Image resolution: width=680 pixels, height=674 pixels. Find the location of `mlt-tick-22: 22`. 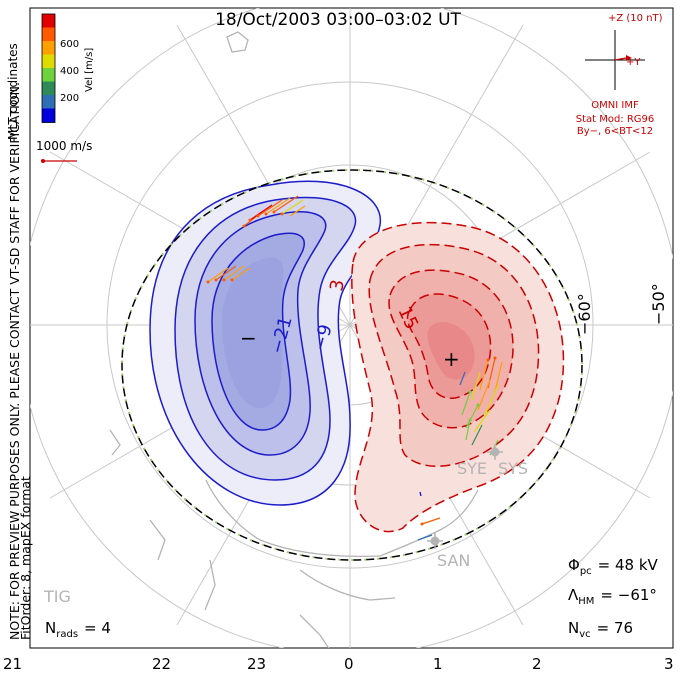

mlt-tick-22: 22 is located at coordinates (161, 664).